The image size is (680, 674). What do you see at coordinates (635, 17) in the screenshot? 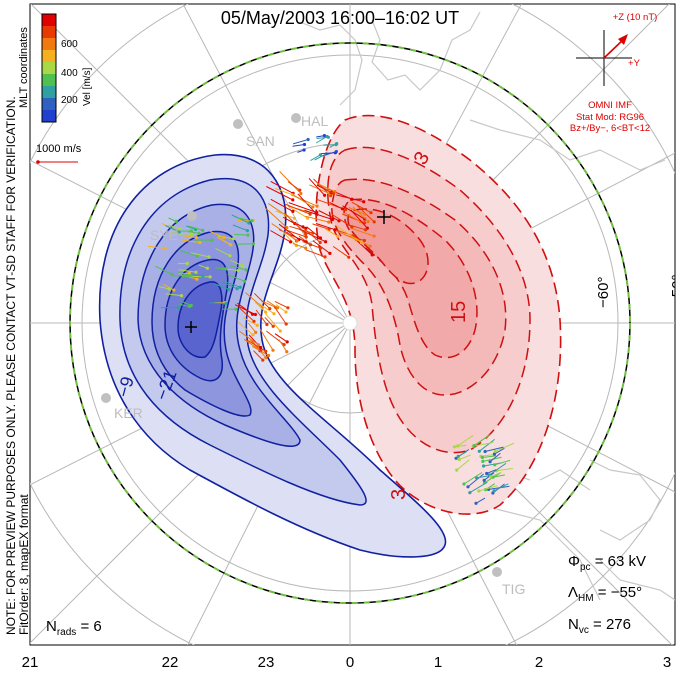
I see `imf-z-label: +Z (10 nT)` at bounding box center [635, 17].